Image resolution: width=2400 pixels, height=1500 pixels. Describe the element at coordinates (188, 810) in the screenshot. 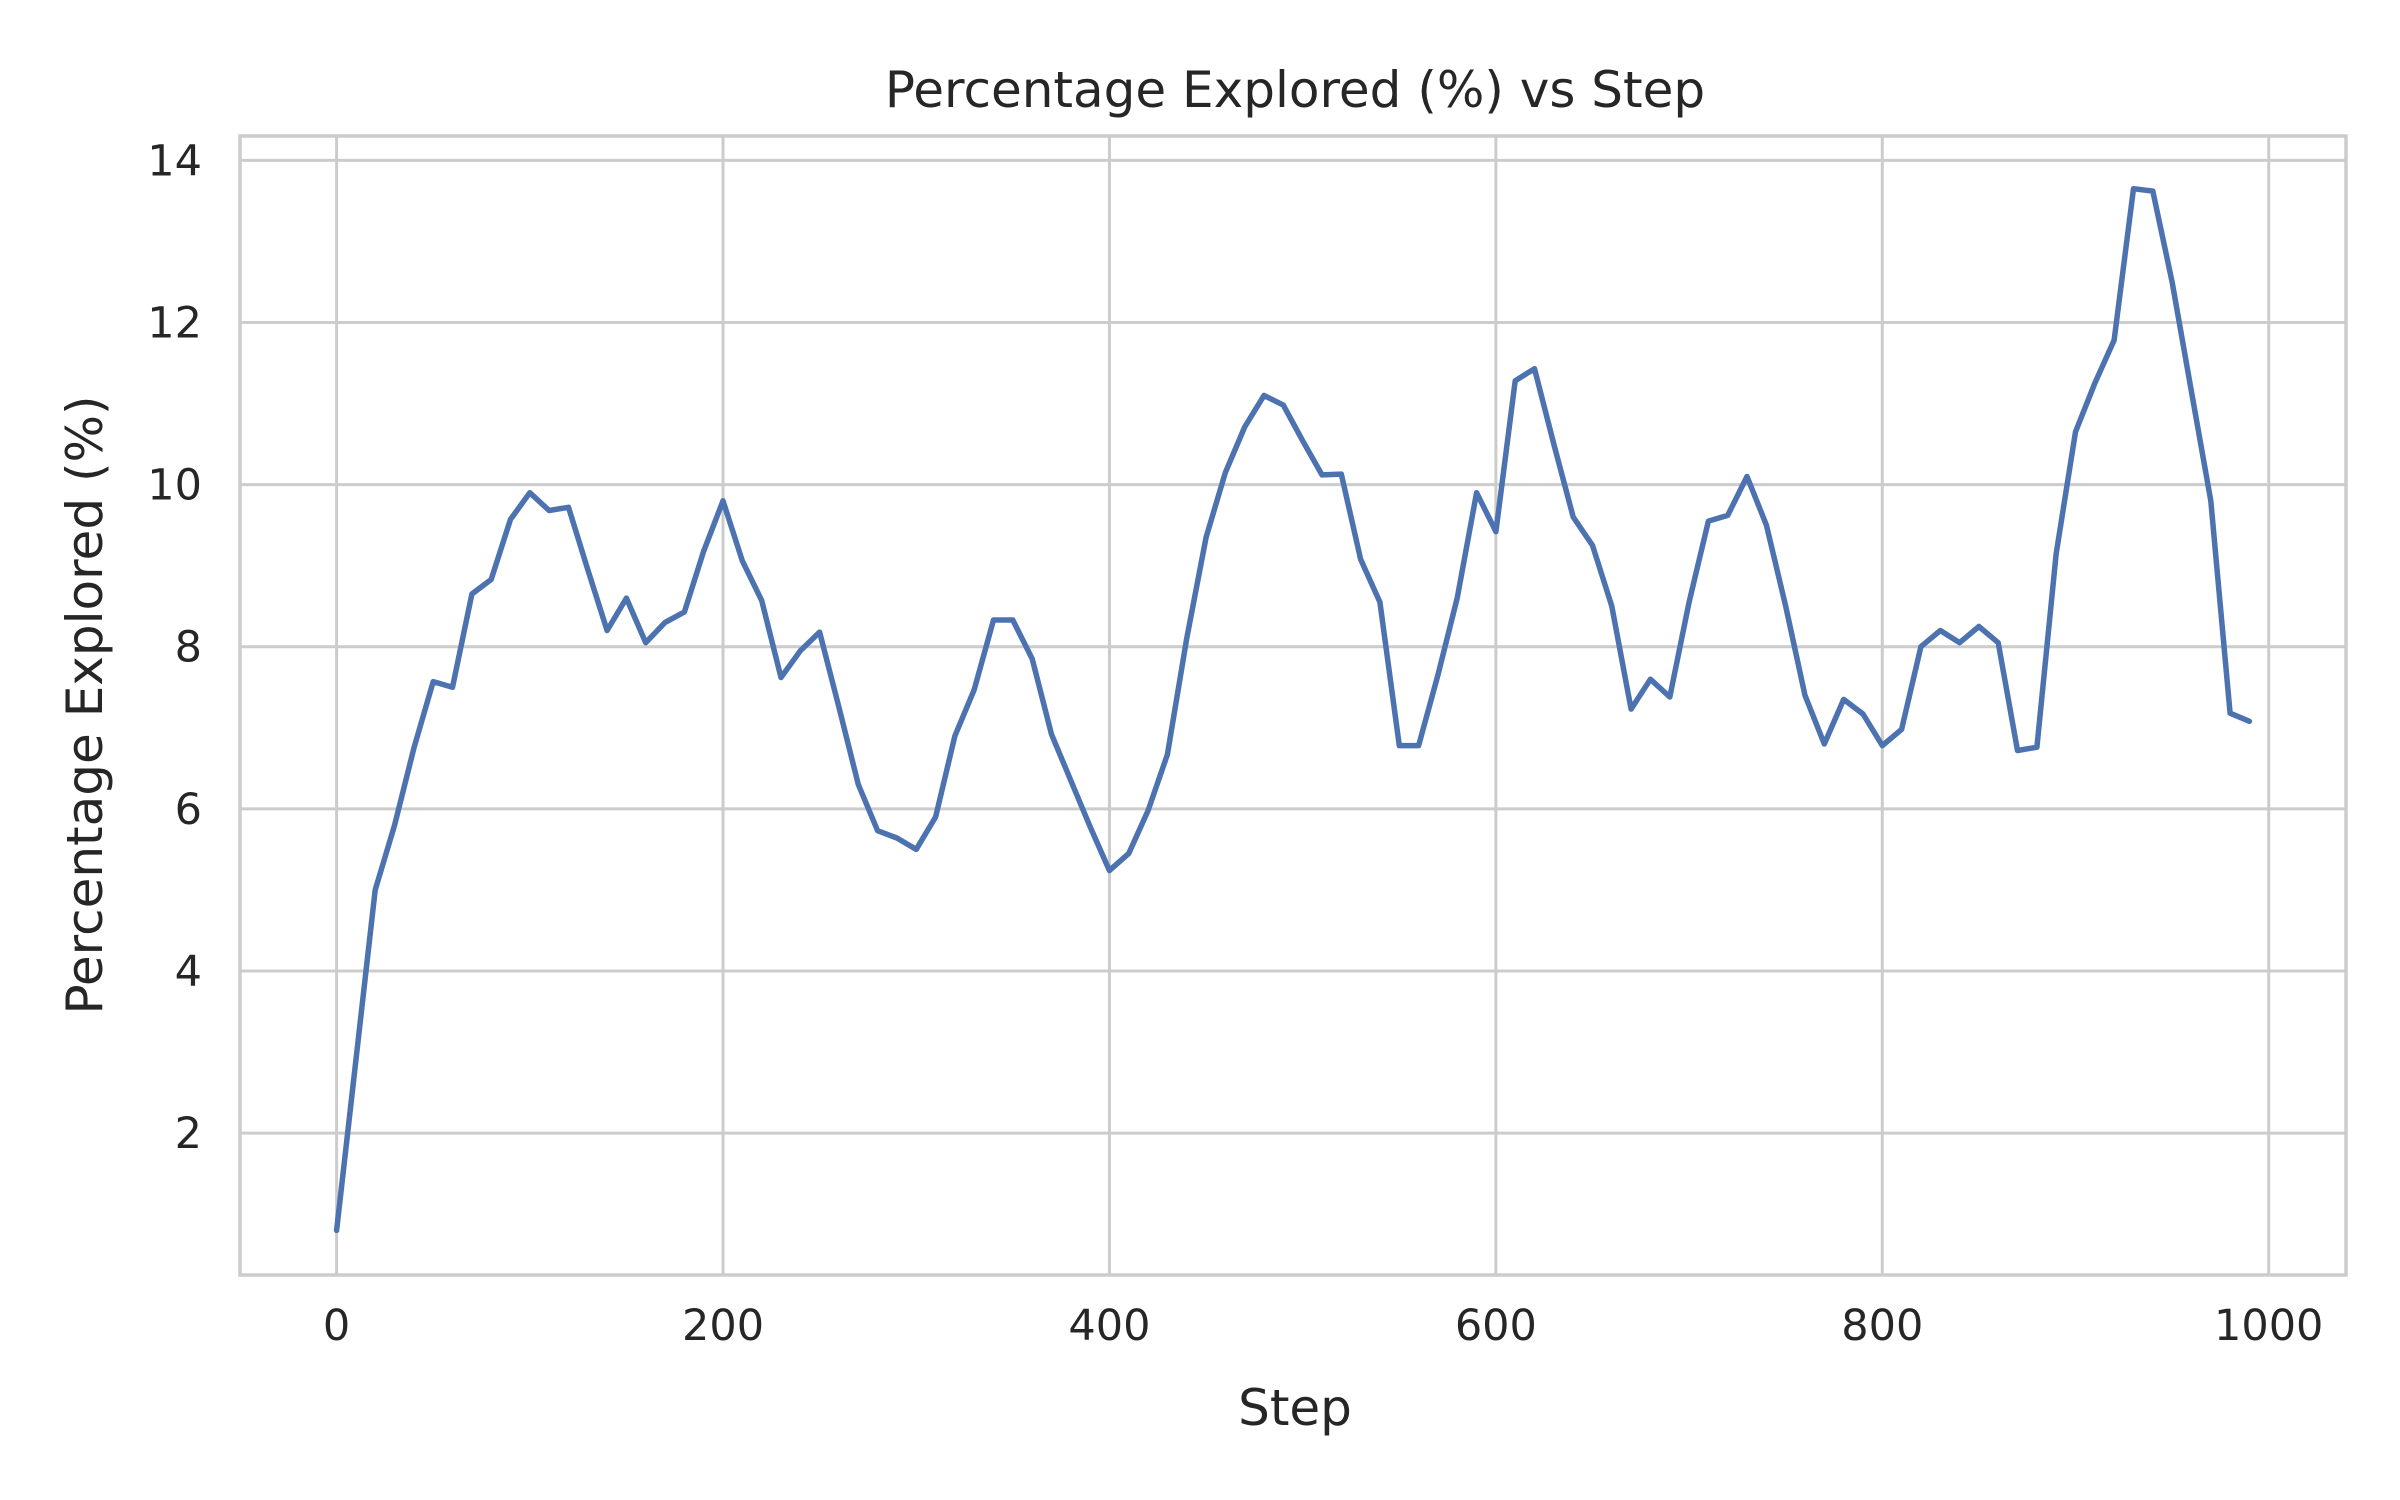

I see `y-tick-label: 6` at that location.